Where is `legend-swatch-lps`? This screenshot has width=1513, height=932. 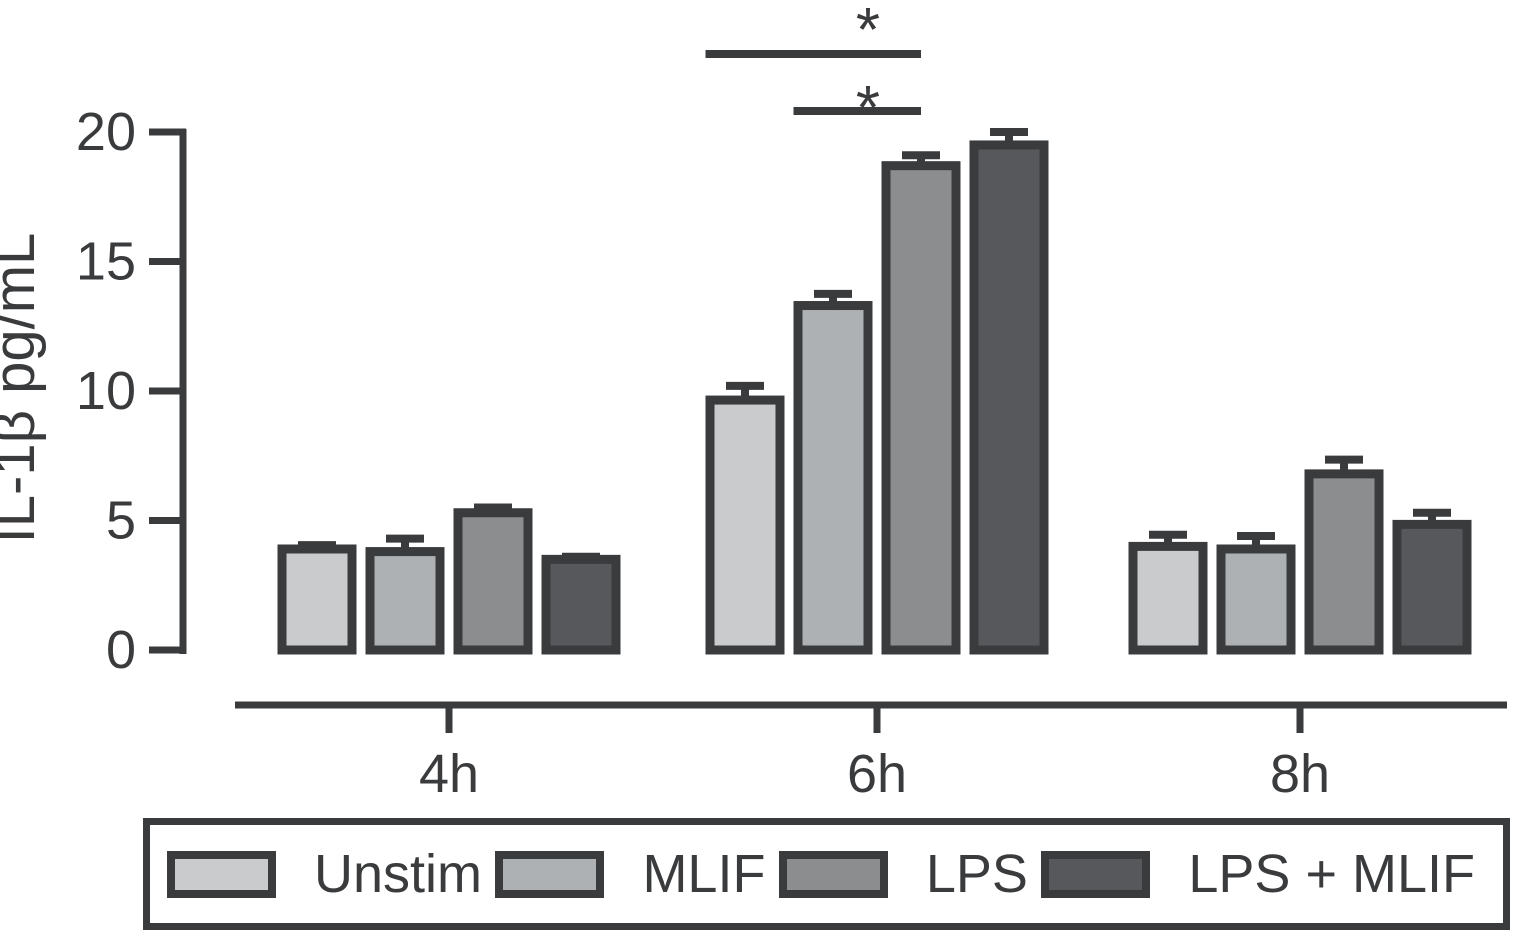
legend-swatch-lps is located at coordinates (833, 874).